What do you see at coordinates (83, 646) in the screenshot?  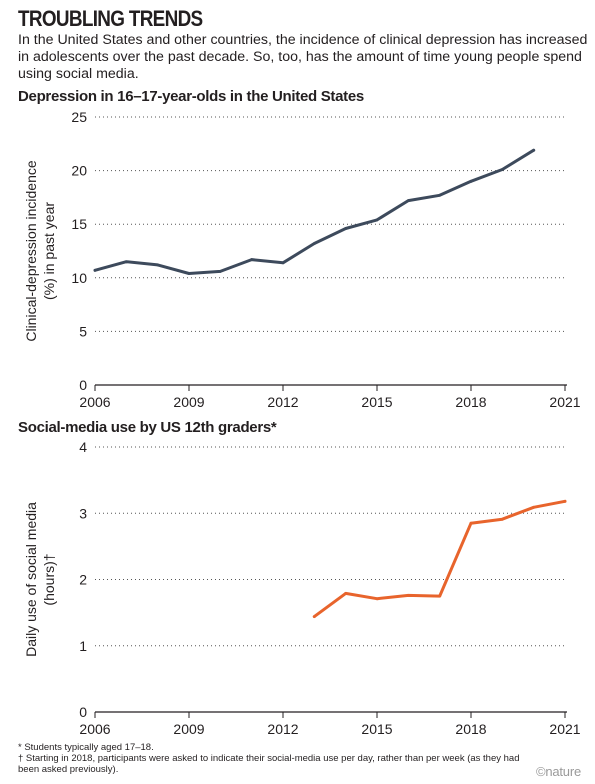 I see `y-tick-label: 1` at bounding box center [83, 646].